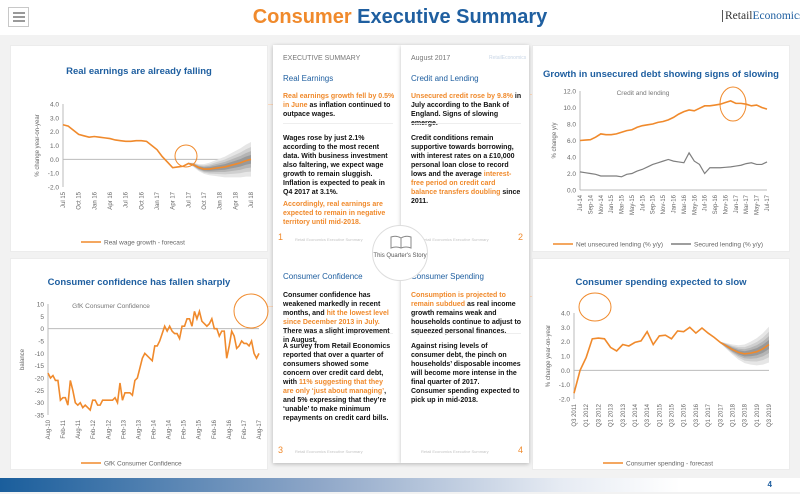  What do you see at coordinates (64, 428) in the screenshot?
I see `x-tick-label: Feb-11` at bounding box center [64, 428].